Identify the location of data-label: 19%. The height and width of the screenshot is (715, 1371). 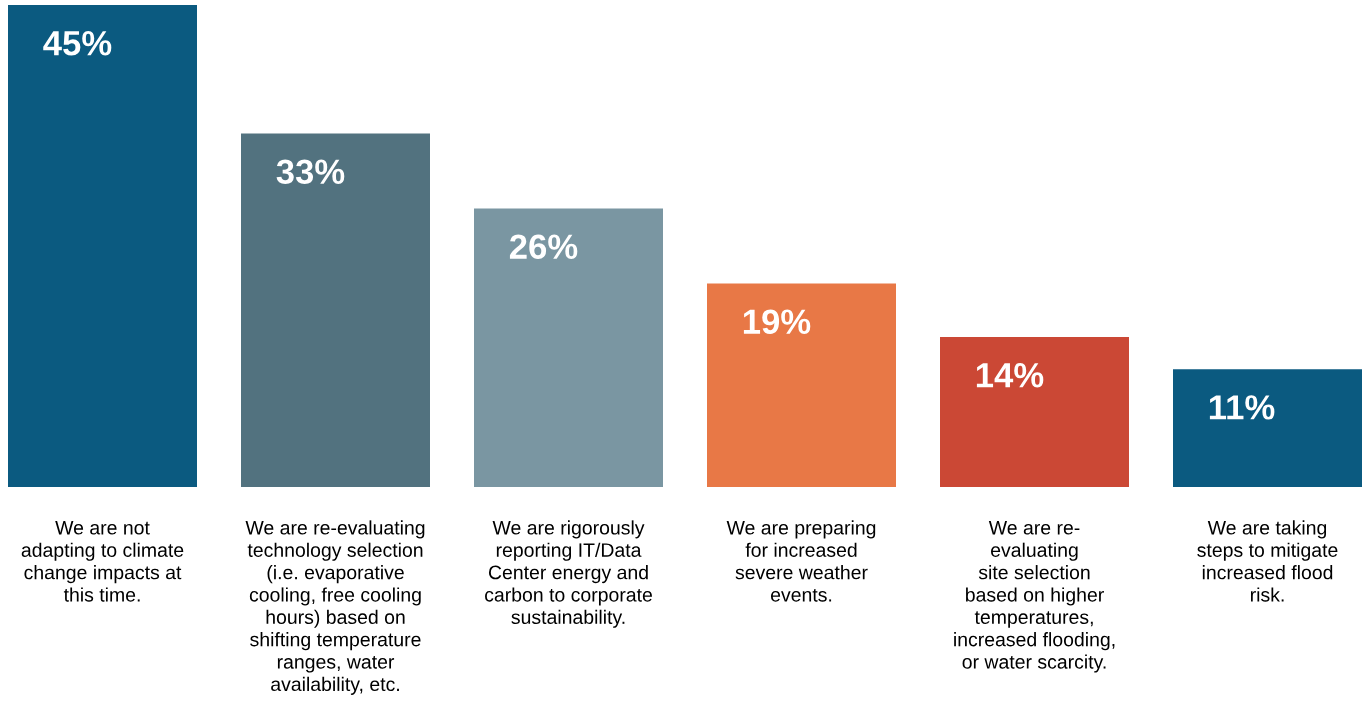
(777, 321).